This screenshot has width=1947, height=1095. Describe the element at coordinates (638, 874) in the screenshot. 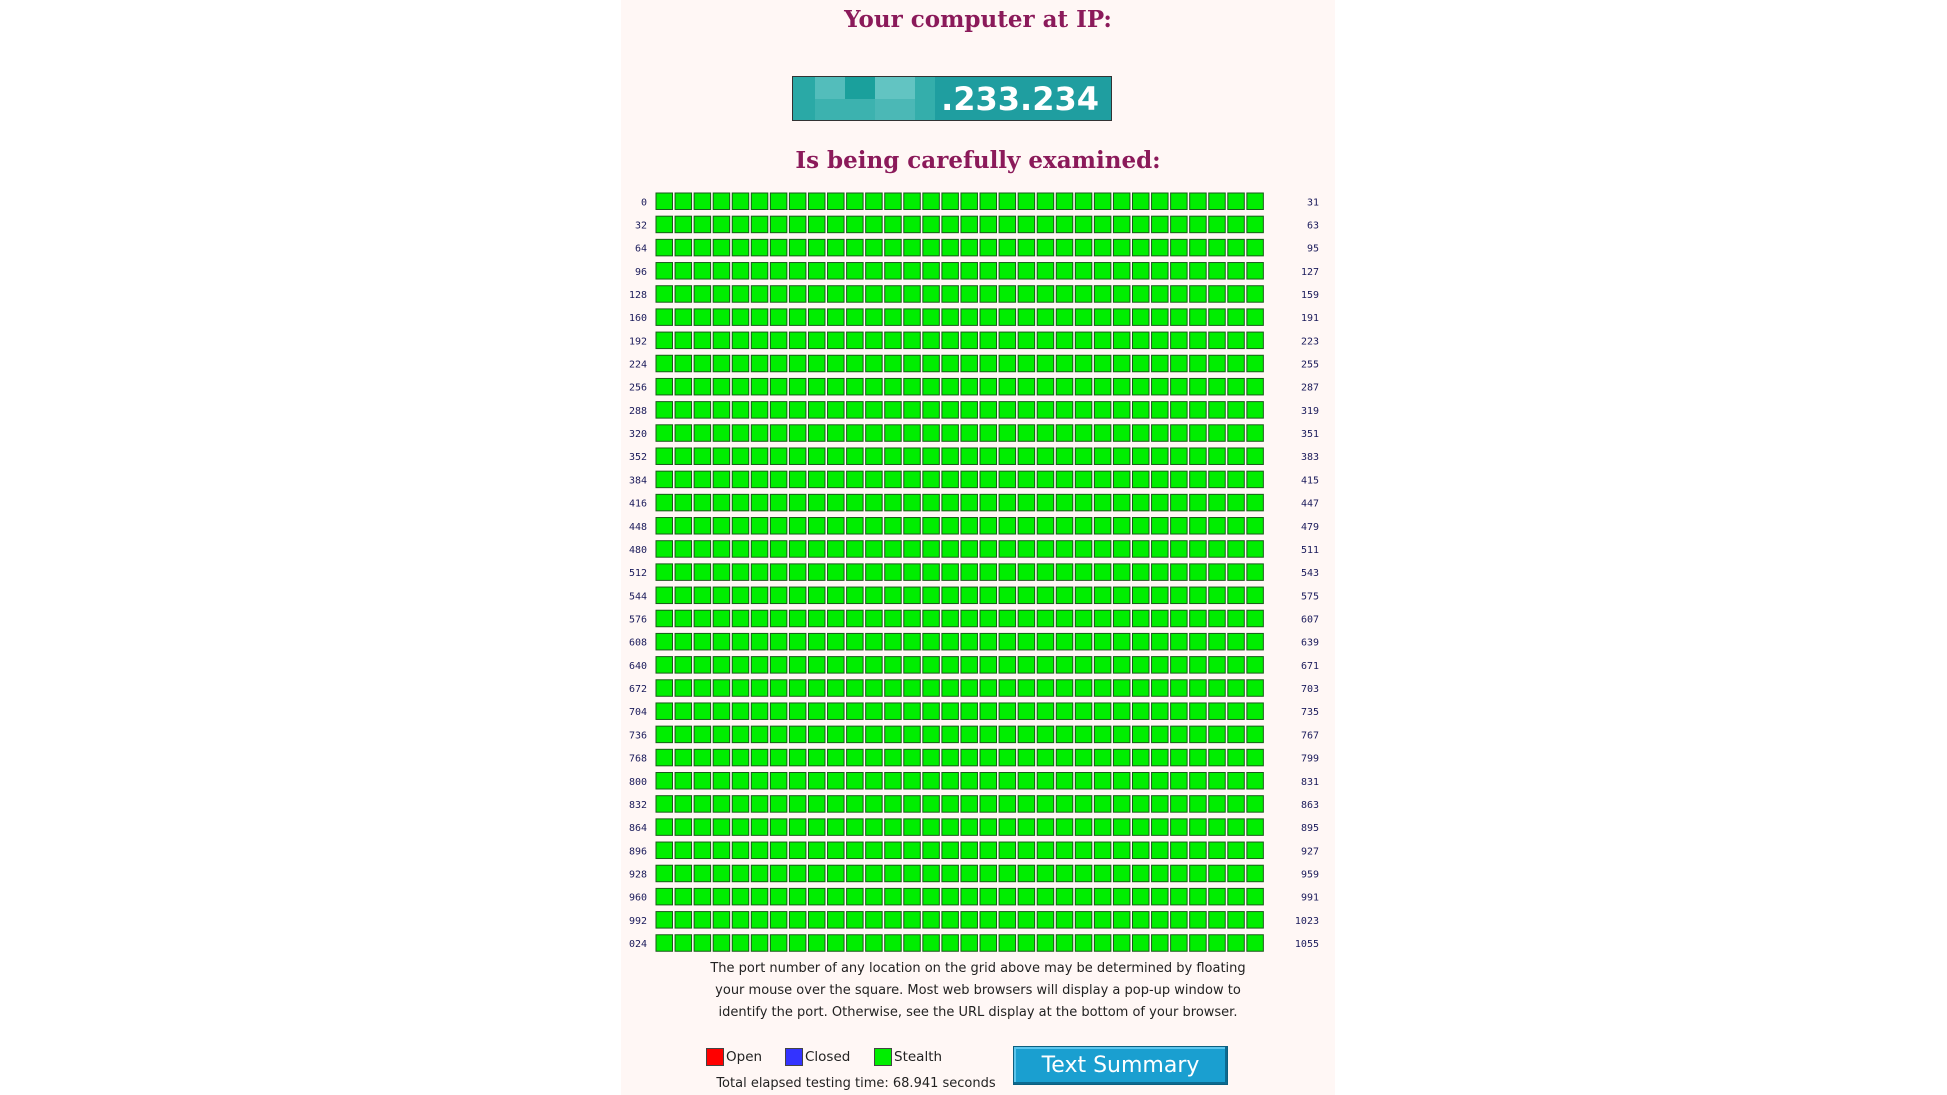

I see `row-start-label: 928` at that location.